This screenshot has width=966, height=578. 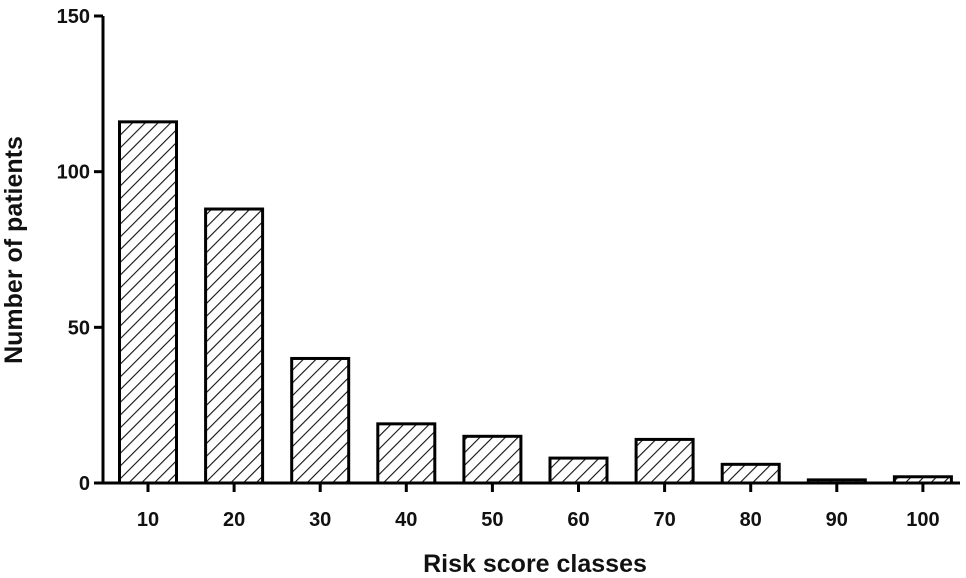 I want to click on x-tick-label: 70, so click(x=664, y=520).